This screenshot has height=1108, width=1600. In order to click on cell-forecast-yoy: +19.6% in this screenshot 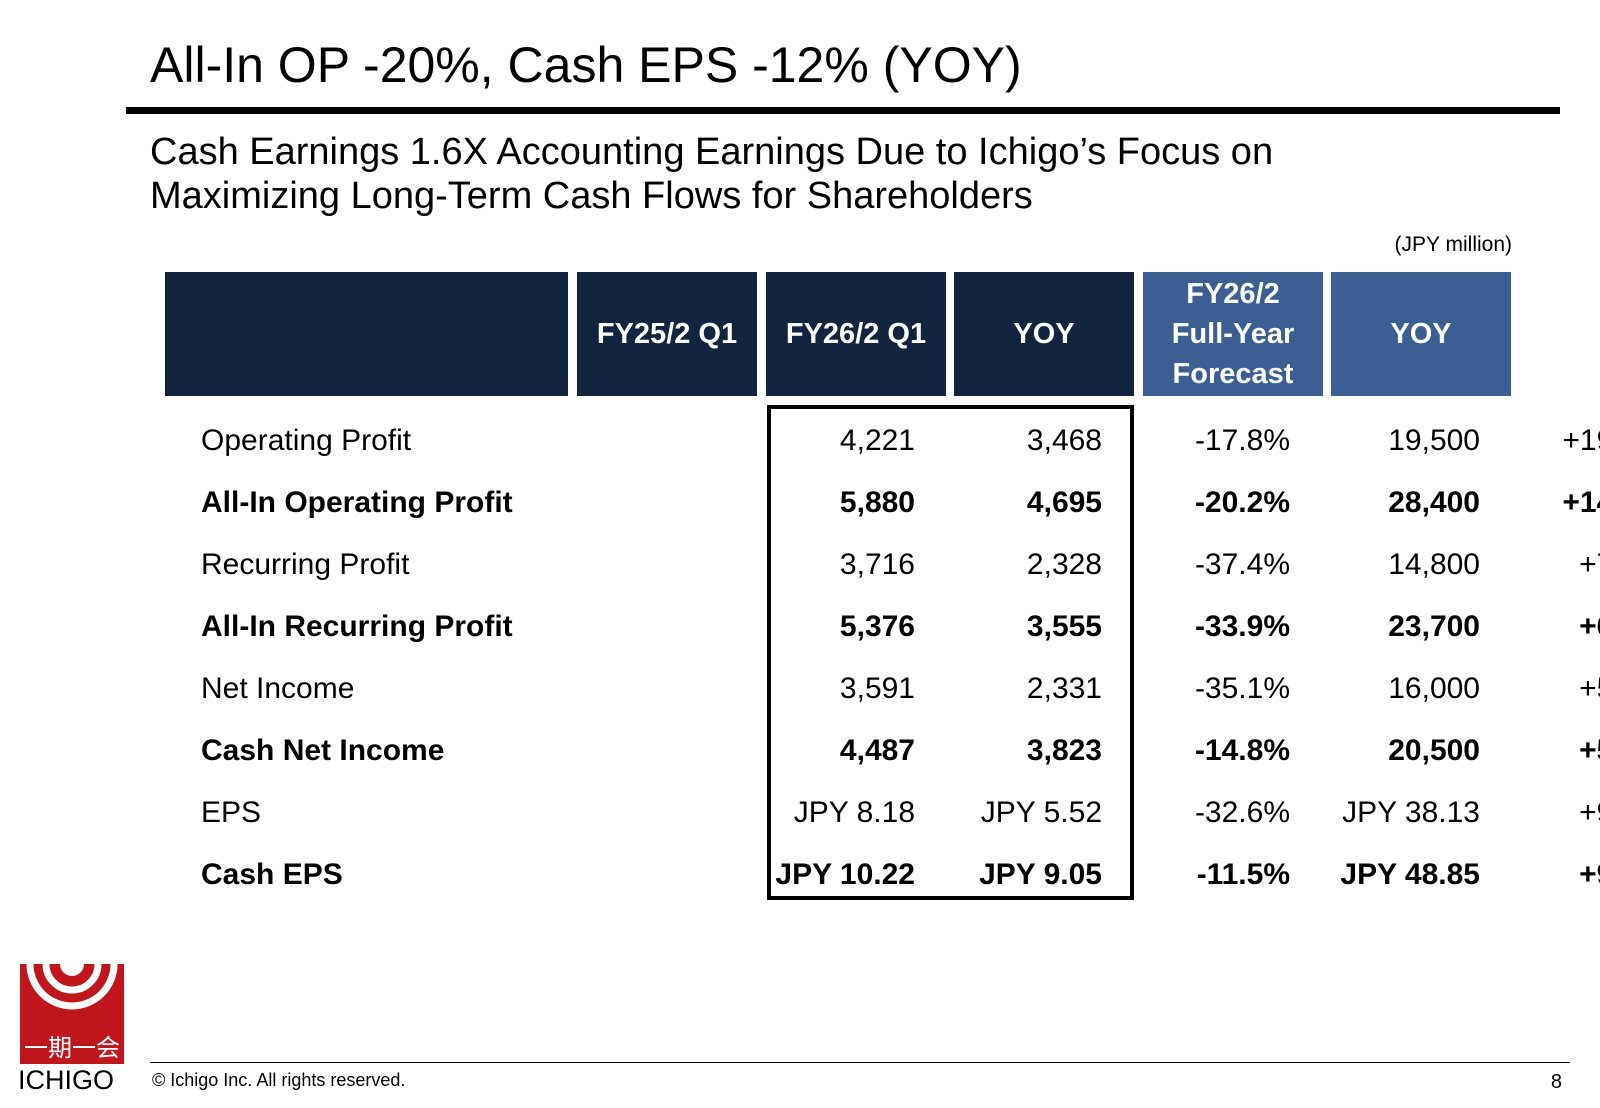, I will do `click(1581, 440)`.